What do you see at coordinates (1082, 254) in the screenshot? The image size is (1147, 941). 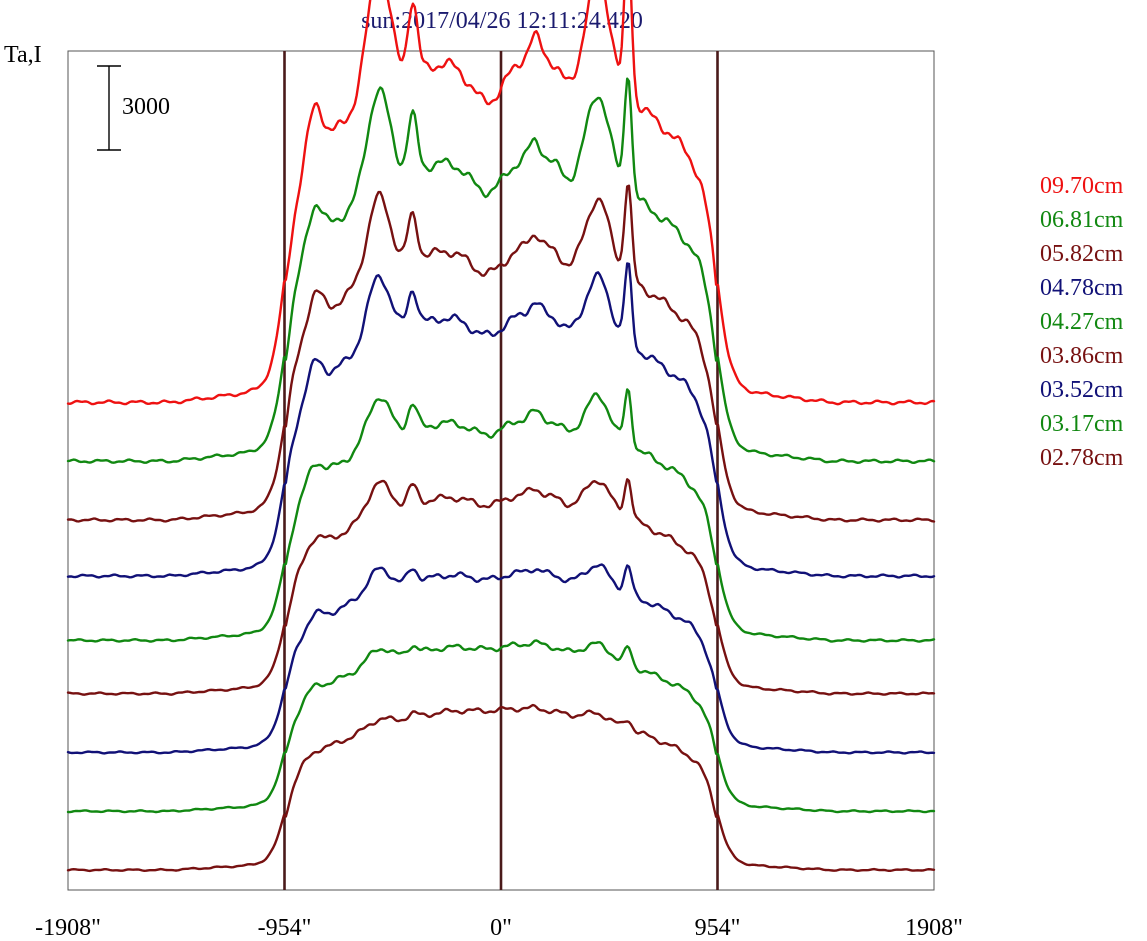 I see `legend-entry: 05.82cm` at bounding box center [1082, 254].